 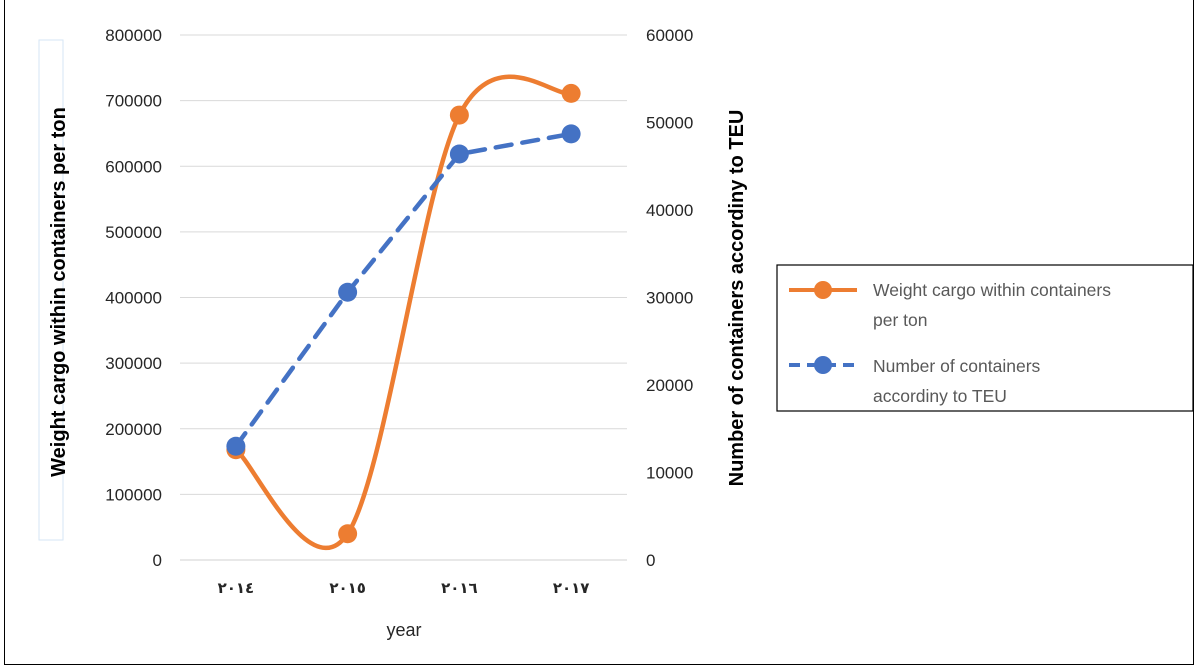 What do you see at coordinates (133, 101) in the screenshot?
I see `left-tick-label: 700000` at bounding box center [133, 101].